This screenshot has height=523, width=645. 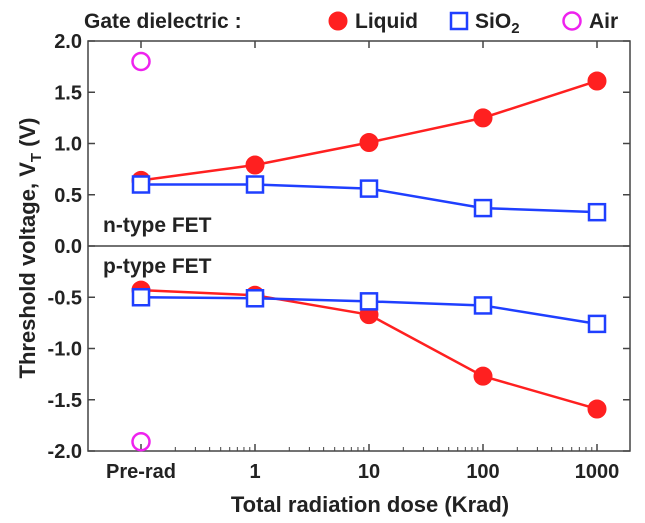 I want to click on panel-label-p-type: p-type FET, so click(x=157, y=266).